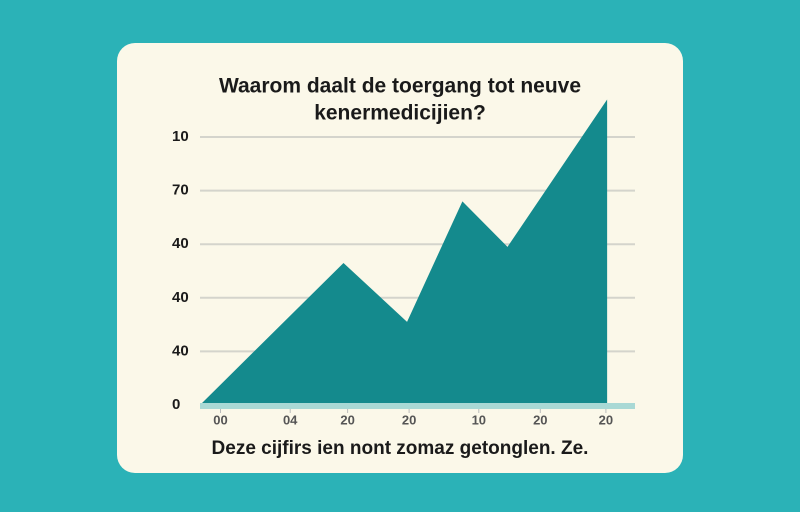 The width and height of the screenshot is (800, 512). I want to click on baseline, so click(417, 406).